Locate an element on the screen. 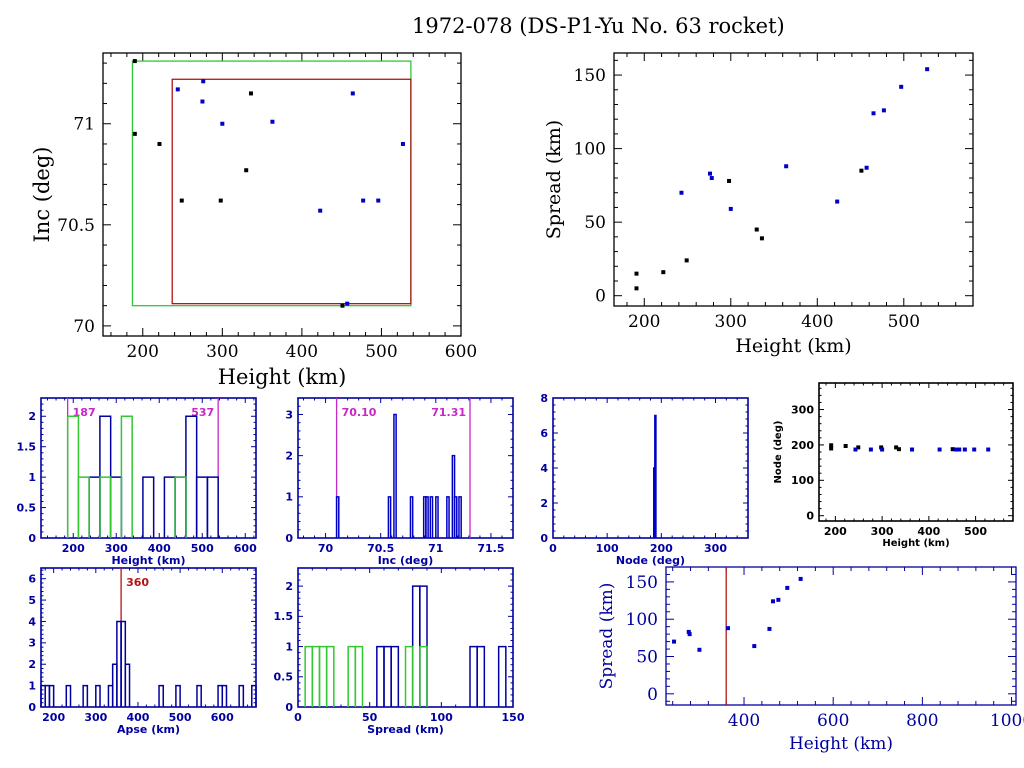  y-tick-label: 200 is located at coordinates (802, 445).